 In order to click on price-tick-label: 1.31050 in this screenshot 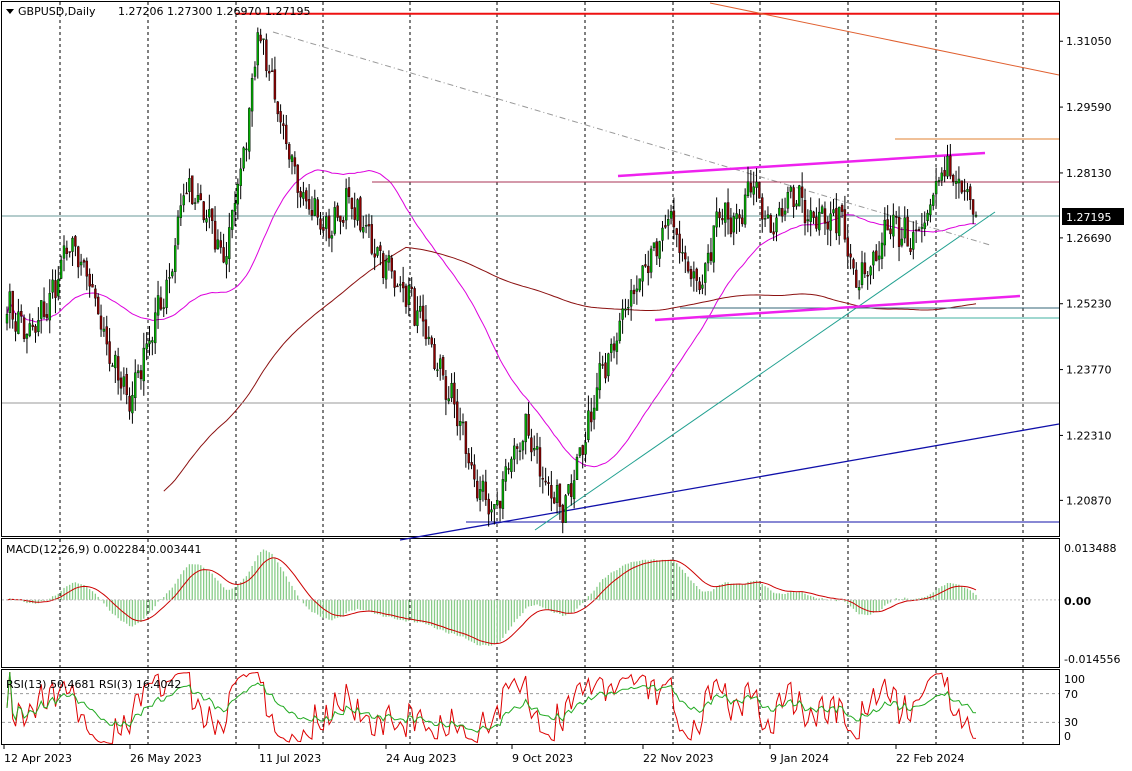, I will do `click(1089, 41)`.